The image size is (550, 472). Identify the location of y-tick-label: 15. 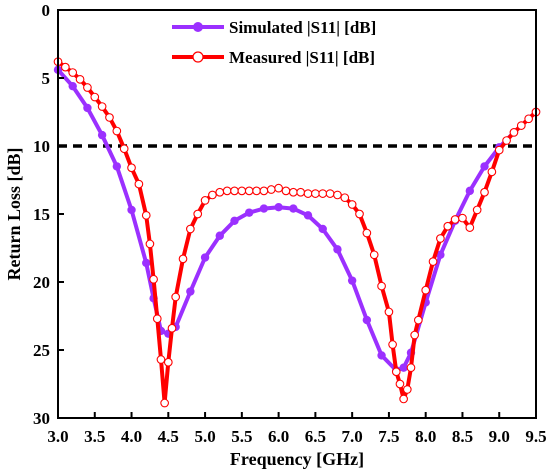
(41, 214).